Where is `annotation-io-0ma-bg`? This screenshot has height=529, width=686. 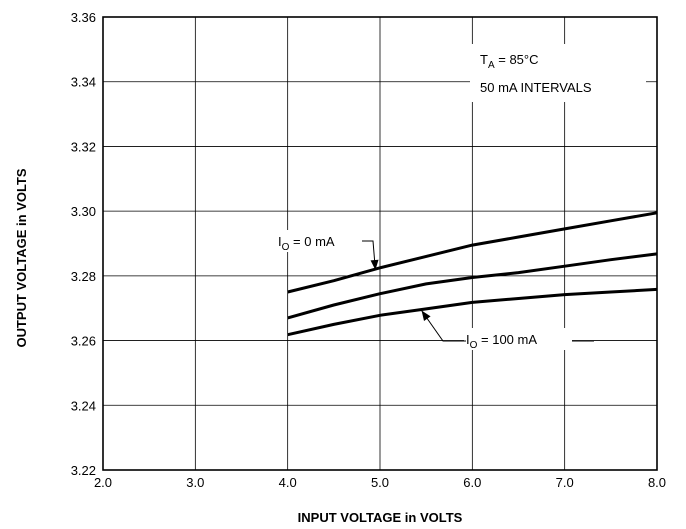 annotation-io-0ma-bg is located at coordinates (324, 241).